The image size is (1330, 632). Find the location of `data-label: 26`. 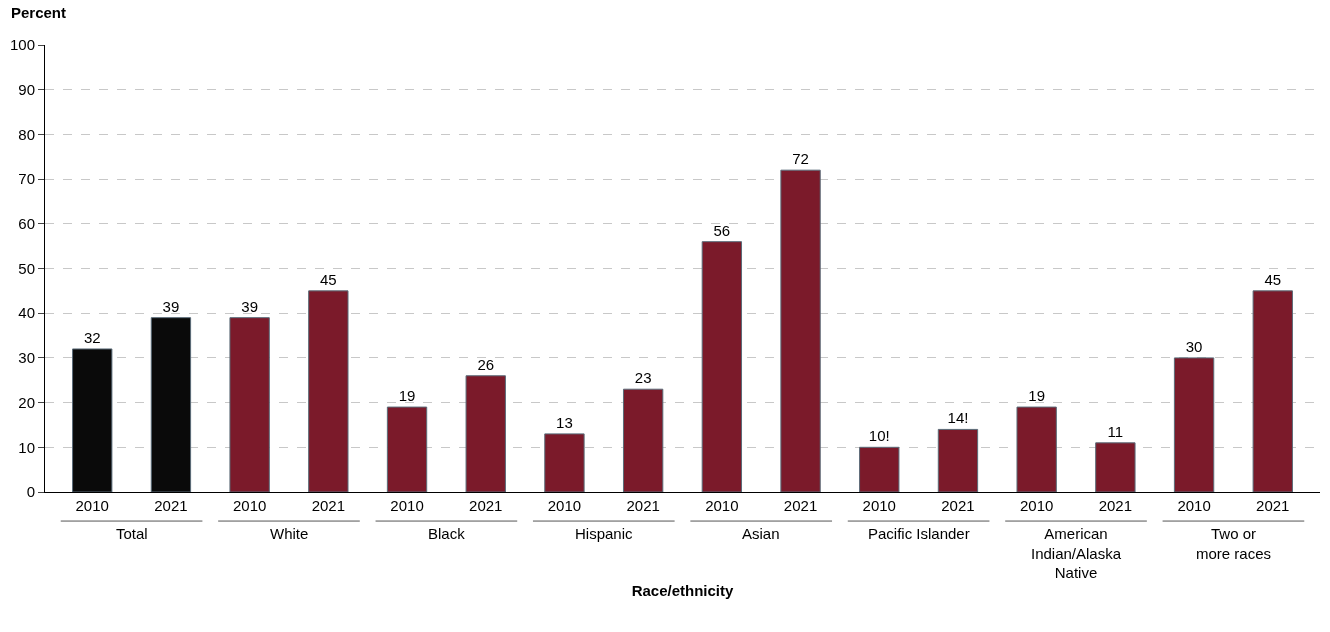

data-label: 26 is located at coordinates (486, 364).